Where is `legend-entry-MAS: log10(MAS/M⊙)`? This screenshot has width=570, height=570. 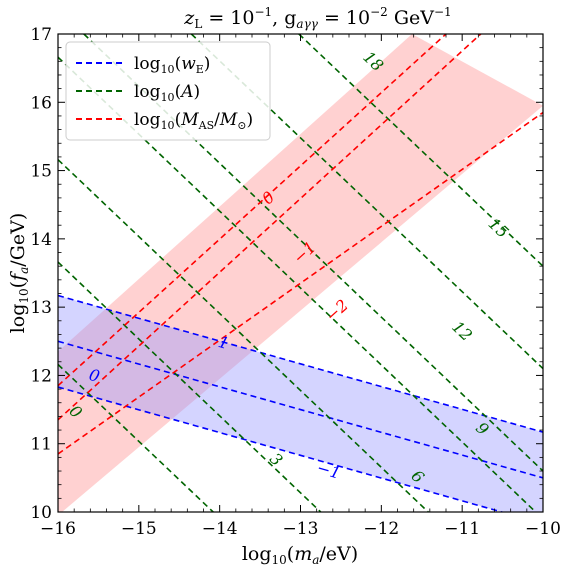 legend-entry-MAS: log10(MAS/M⊙) is located at coordinates (164, 121).